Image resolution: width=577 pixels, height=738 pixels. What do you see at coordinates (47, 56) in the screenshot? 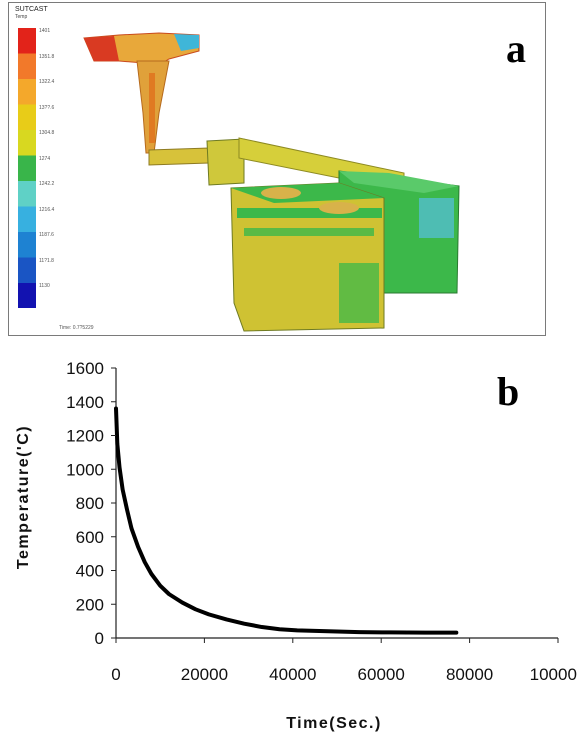
I see `legend-label: 1351.8` at bounding box center [47, 56].